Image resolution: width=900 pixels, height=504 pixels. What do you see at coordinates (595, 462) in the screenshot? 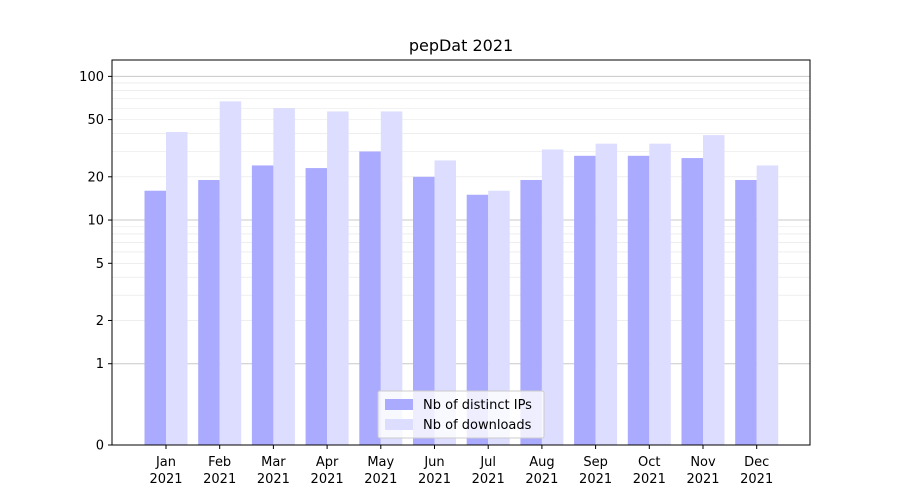
I see `x-tick-label-month: Sep` at bounding box center [595, 462].